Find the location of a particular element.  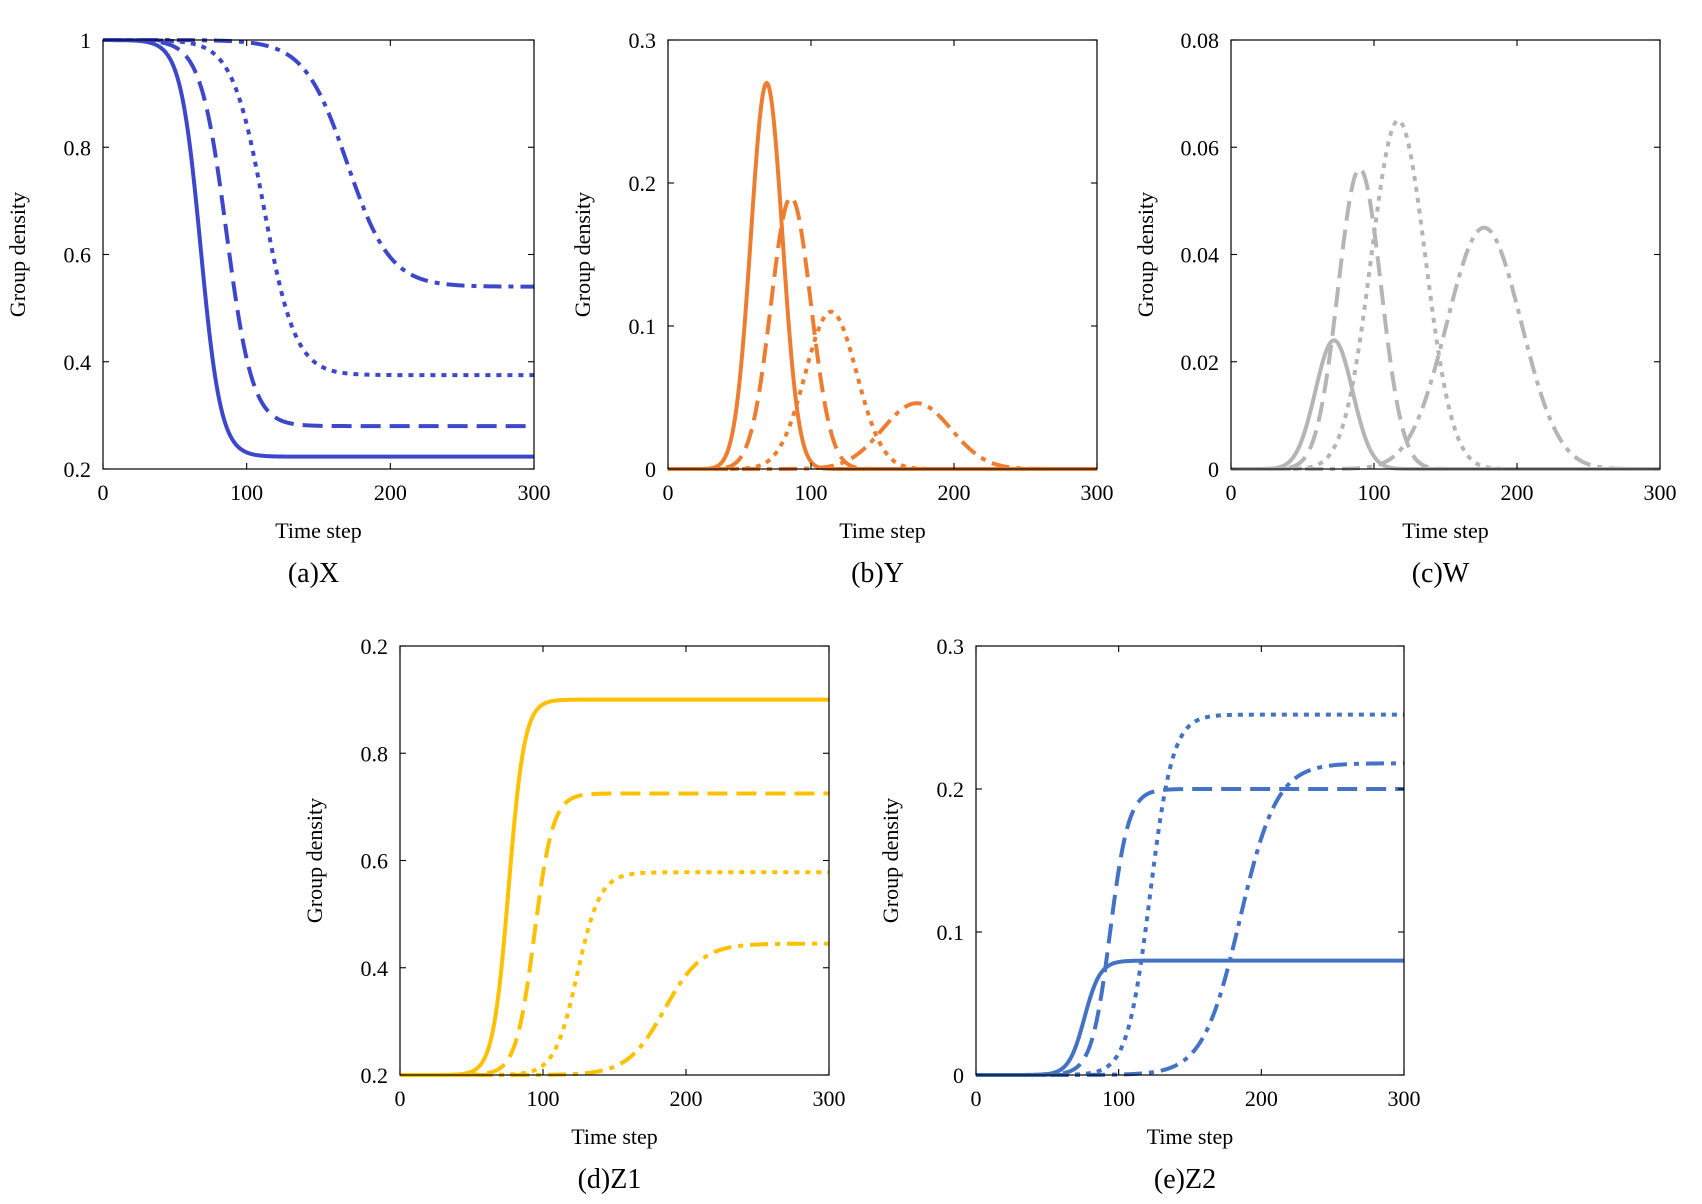

y-tick-label: 0.02 is located at coordinates (1200, 362).